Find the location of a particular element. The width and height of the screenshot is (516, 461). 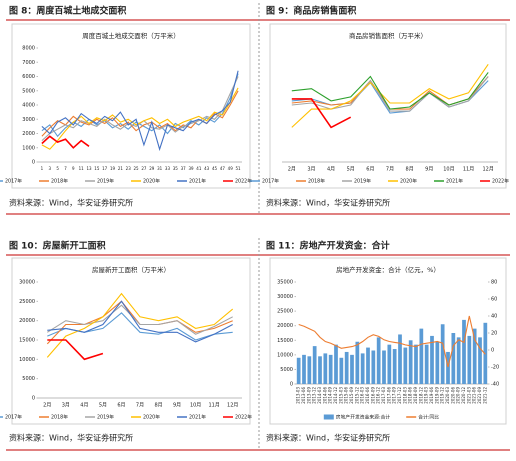

y-tick-label: 15000 is located at coordinates (27, 341).